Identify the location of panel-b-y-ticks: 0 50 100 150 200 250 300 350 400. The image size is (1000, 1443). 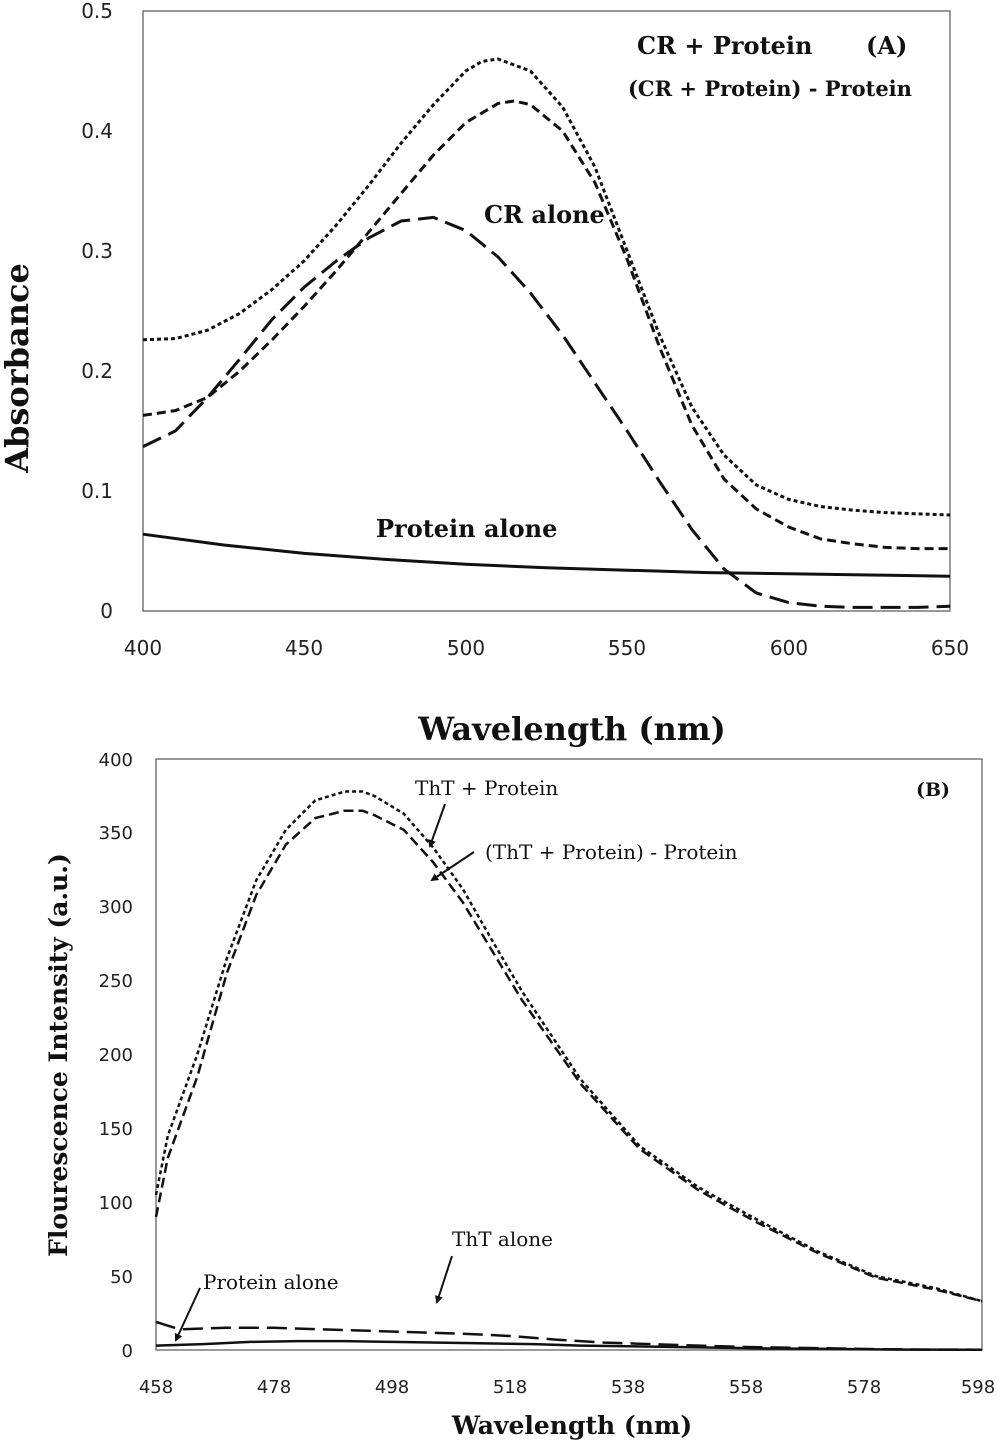
(116, 1056).